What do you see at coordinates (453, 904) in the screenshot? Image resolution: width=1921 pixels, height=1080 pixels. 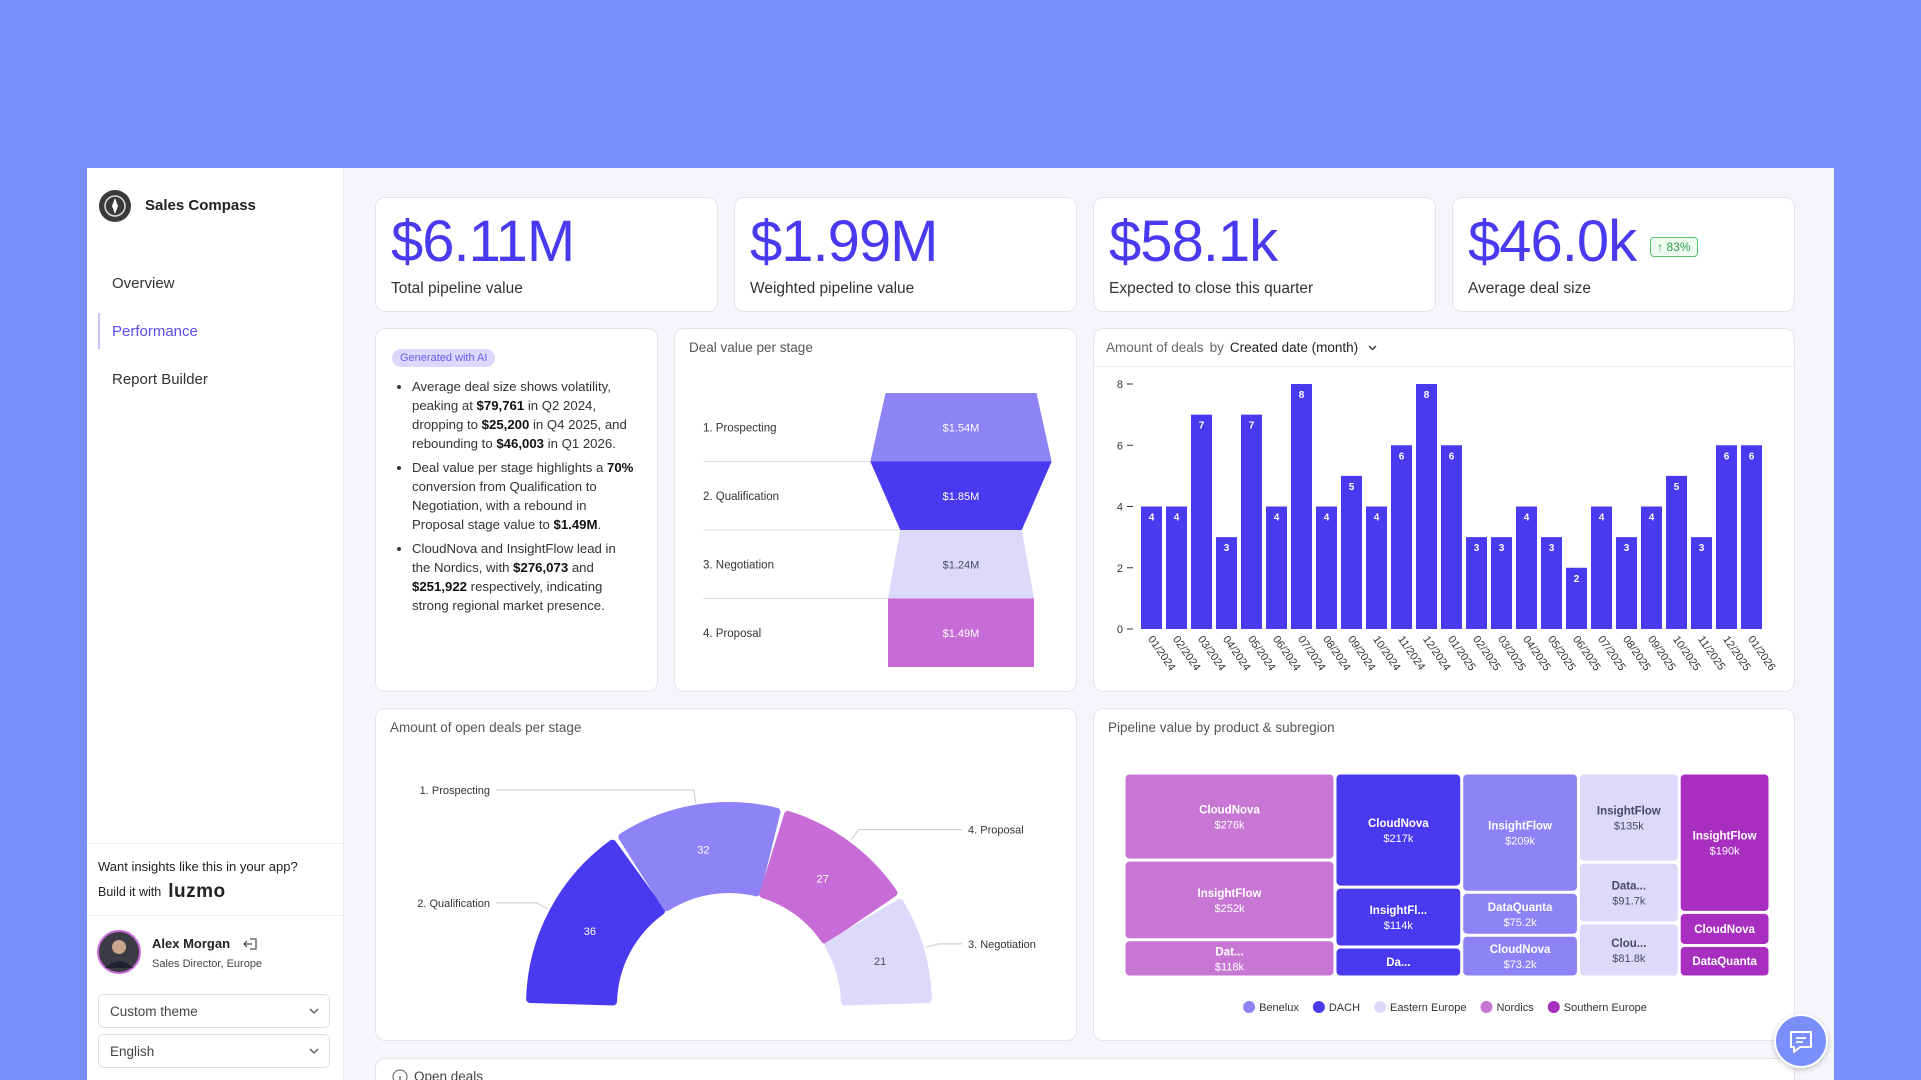 I see `segment-label: 2. Qualification` at bounding box center [453, 904].